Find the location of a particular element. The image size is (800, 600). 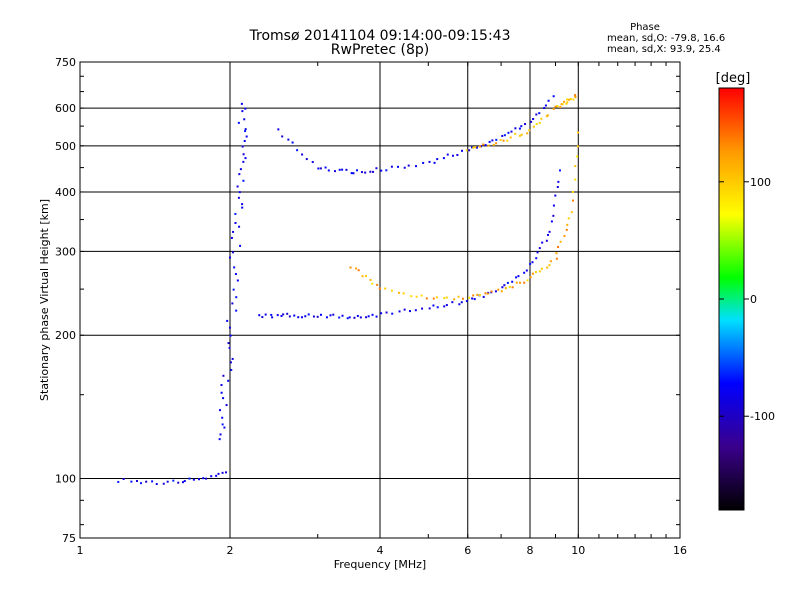

y-tick-label: 500 is located at coordinates (65, 146).